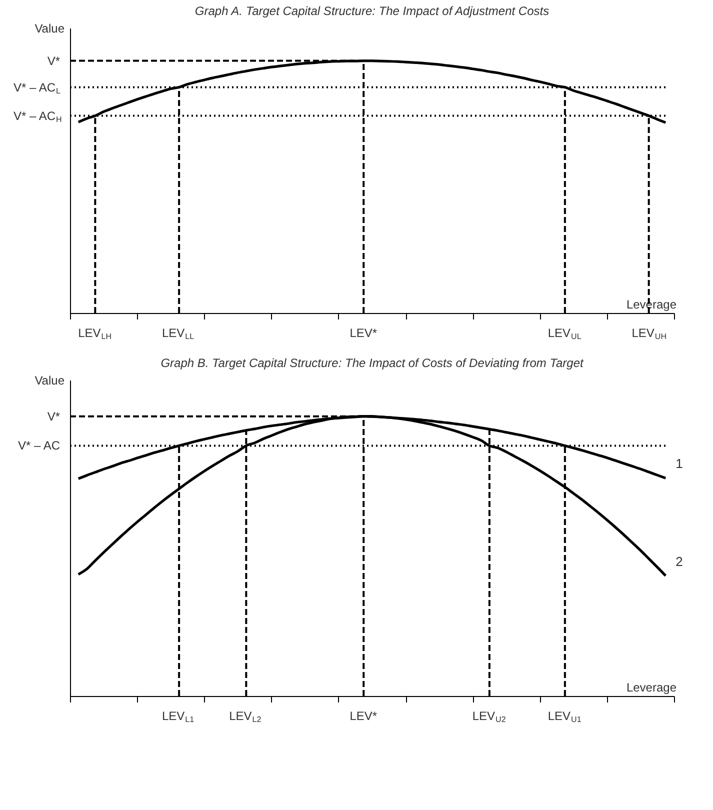  What do you see at coordinates (372, 11) in the screenshot?
I see `chart-title: Graph A. Target Capital Structure: The Impact of Adjustment Costs` at bounding box center [372, 11].